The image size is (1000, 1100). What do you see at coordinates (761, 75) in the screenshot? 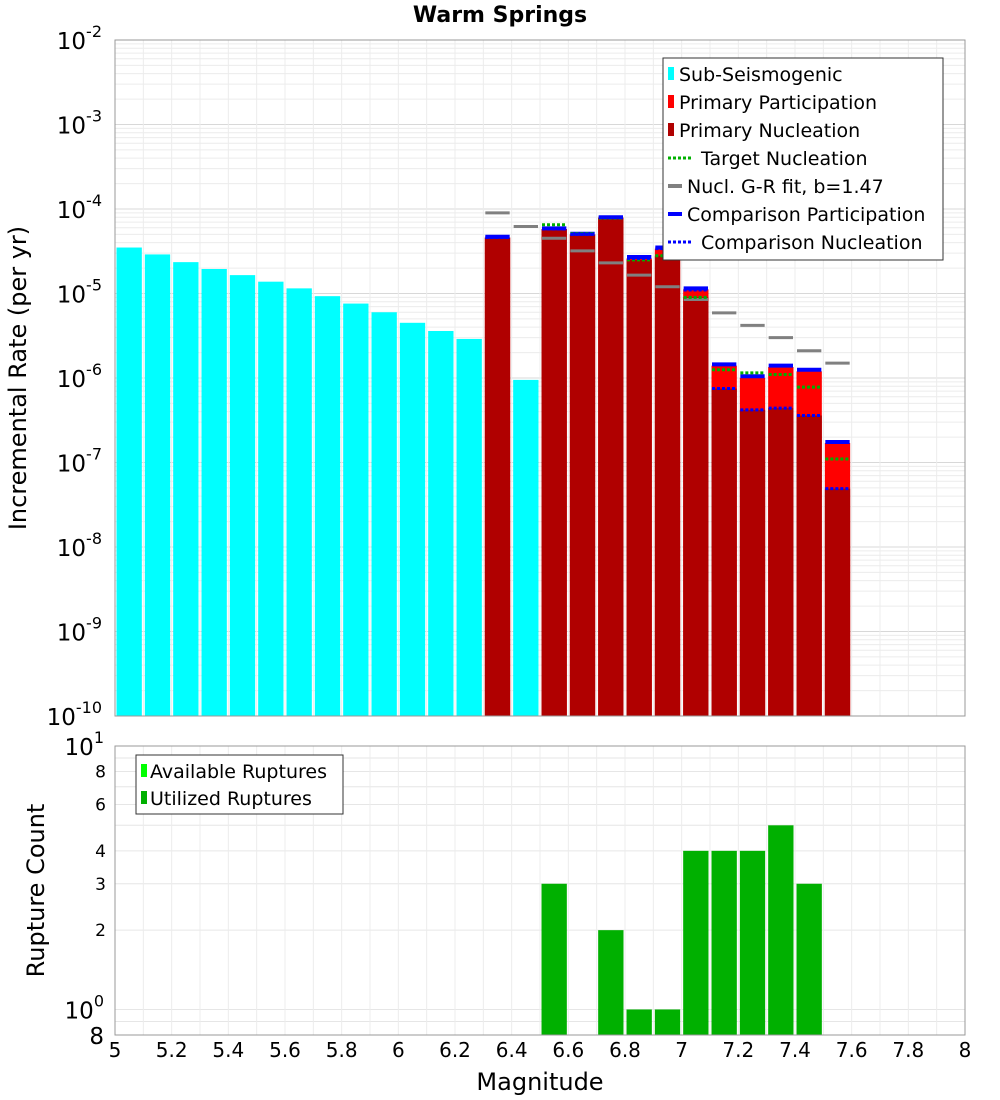
I see `legend-label: Sub-Seismogenic` at bounding box center [761, 75].